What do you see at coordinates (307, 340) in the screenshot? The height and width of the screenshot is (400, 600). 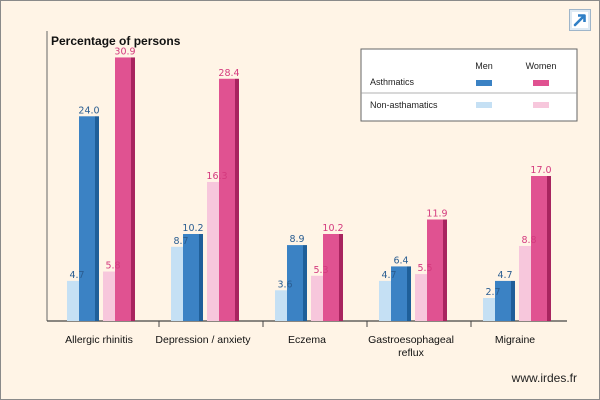 I see `x-tick-label-eczema: Eczema` at bounding box center [307, 340].